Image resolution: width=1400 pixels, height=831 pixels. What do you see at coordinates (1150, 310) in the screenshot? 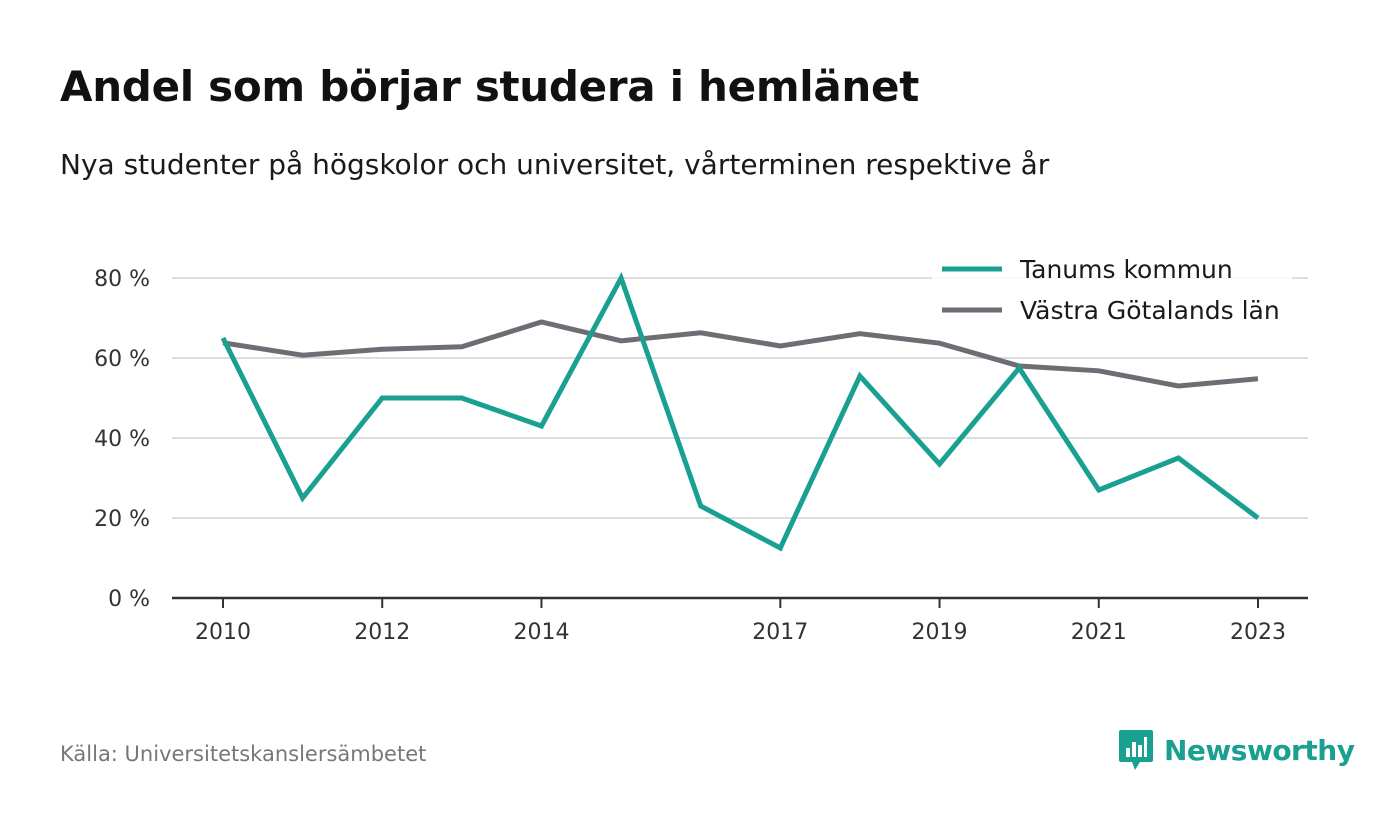
I see `legend-label: Västra Götalands län` at bounding box center [1150, 310].